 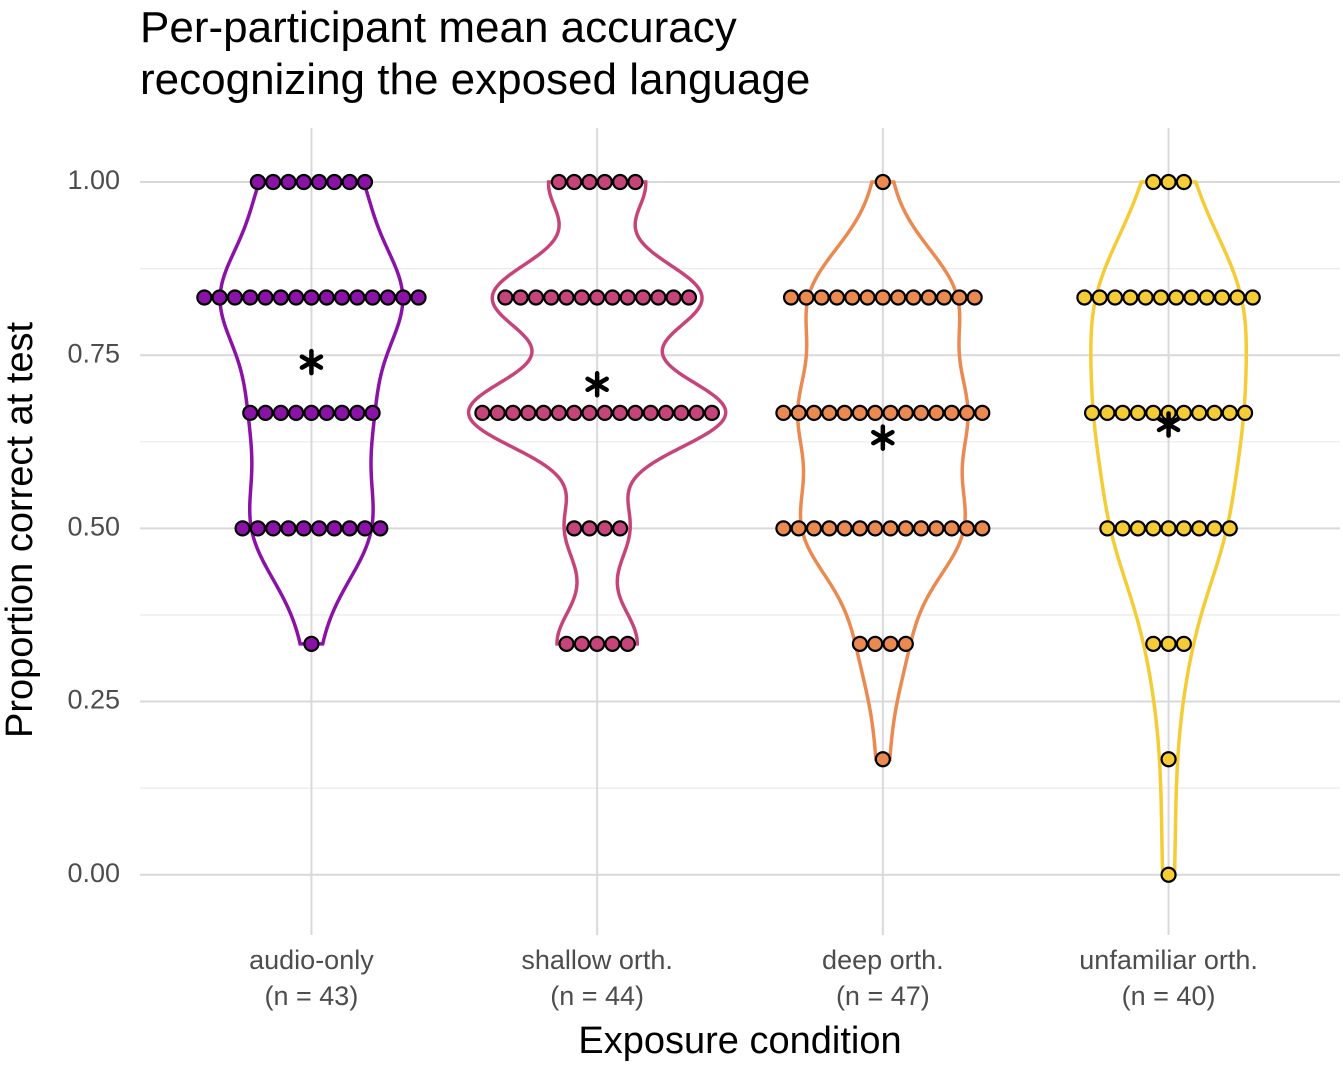 What do you see at coordinates (883, 996) in the screenshot?
I see `x-tick-label: (n = 47)` at bounding box center [883, 996].